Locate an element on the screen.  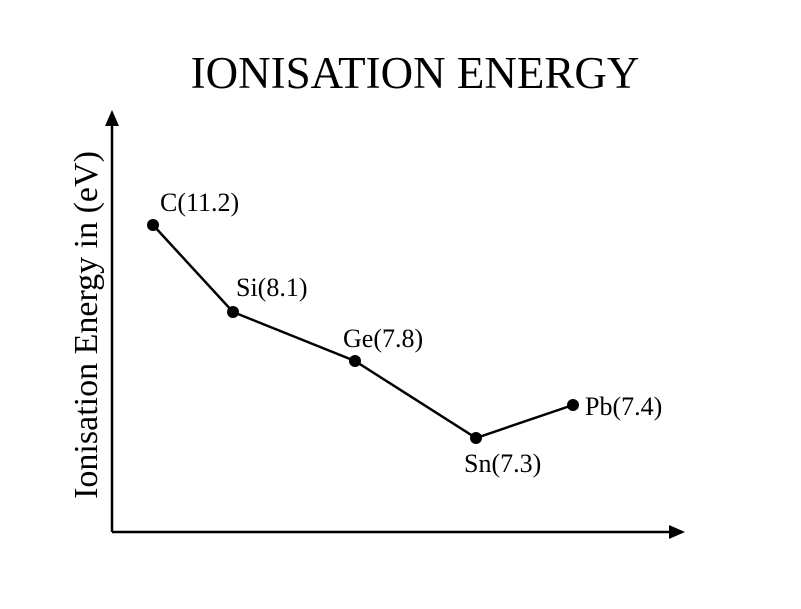
data-point-sn is located at coordinates (476, 438).